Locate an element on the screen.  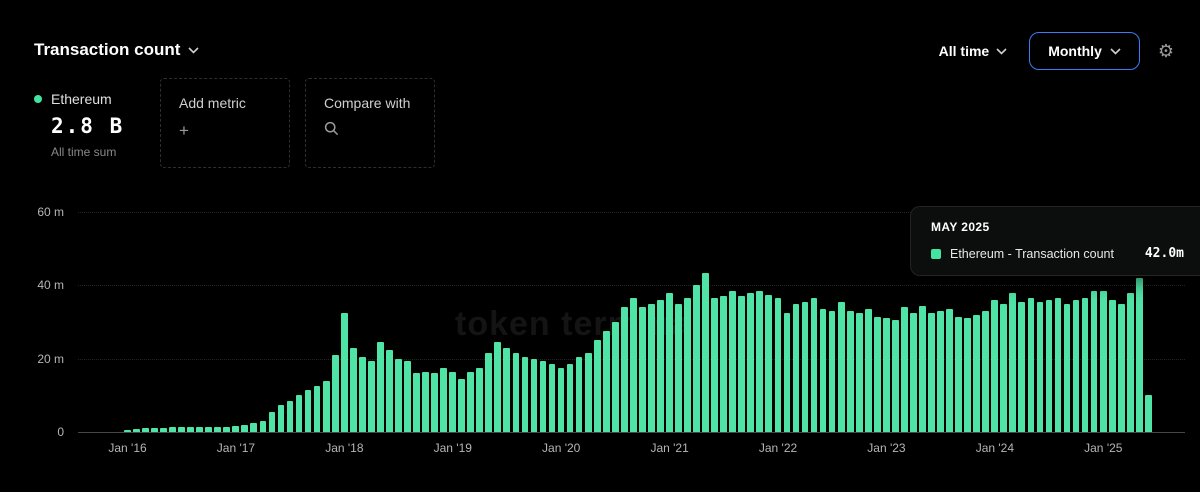
interval-dropdown: Monthly is located at coordinates (1084, 51).